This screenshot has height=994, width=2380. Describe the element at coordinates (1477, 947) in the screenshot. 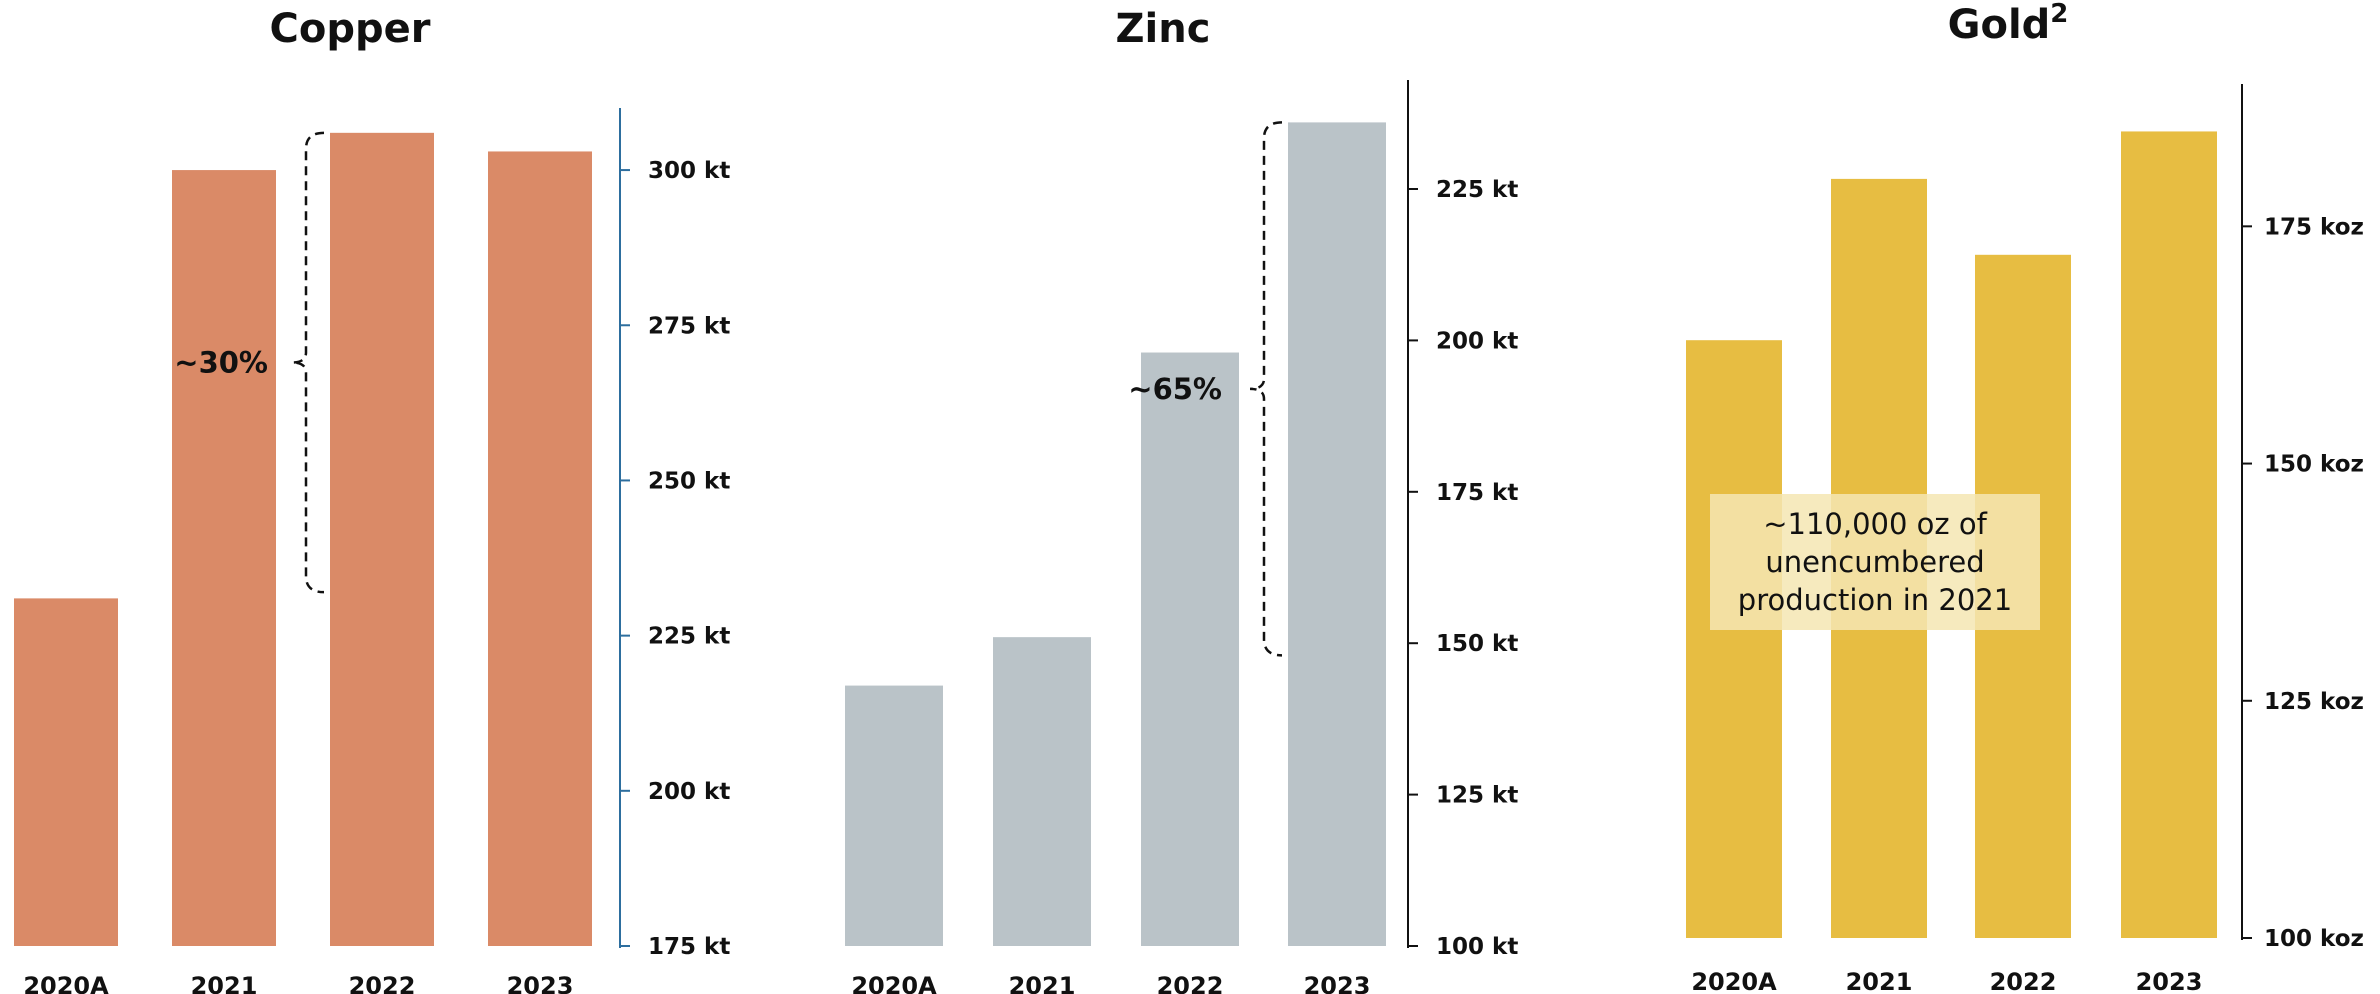

I see `y-tick-label: 100 kt` at that location.